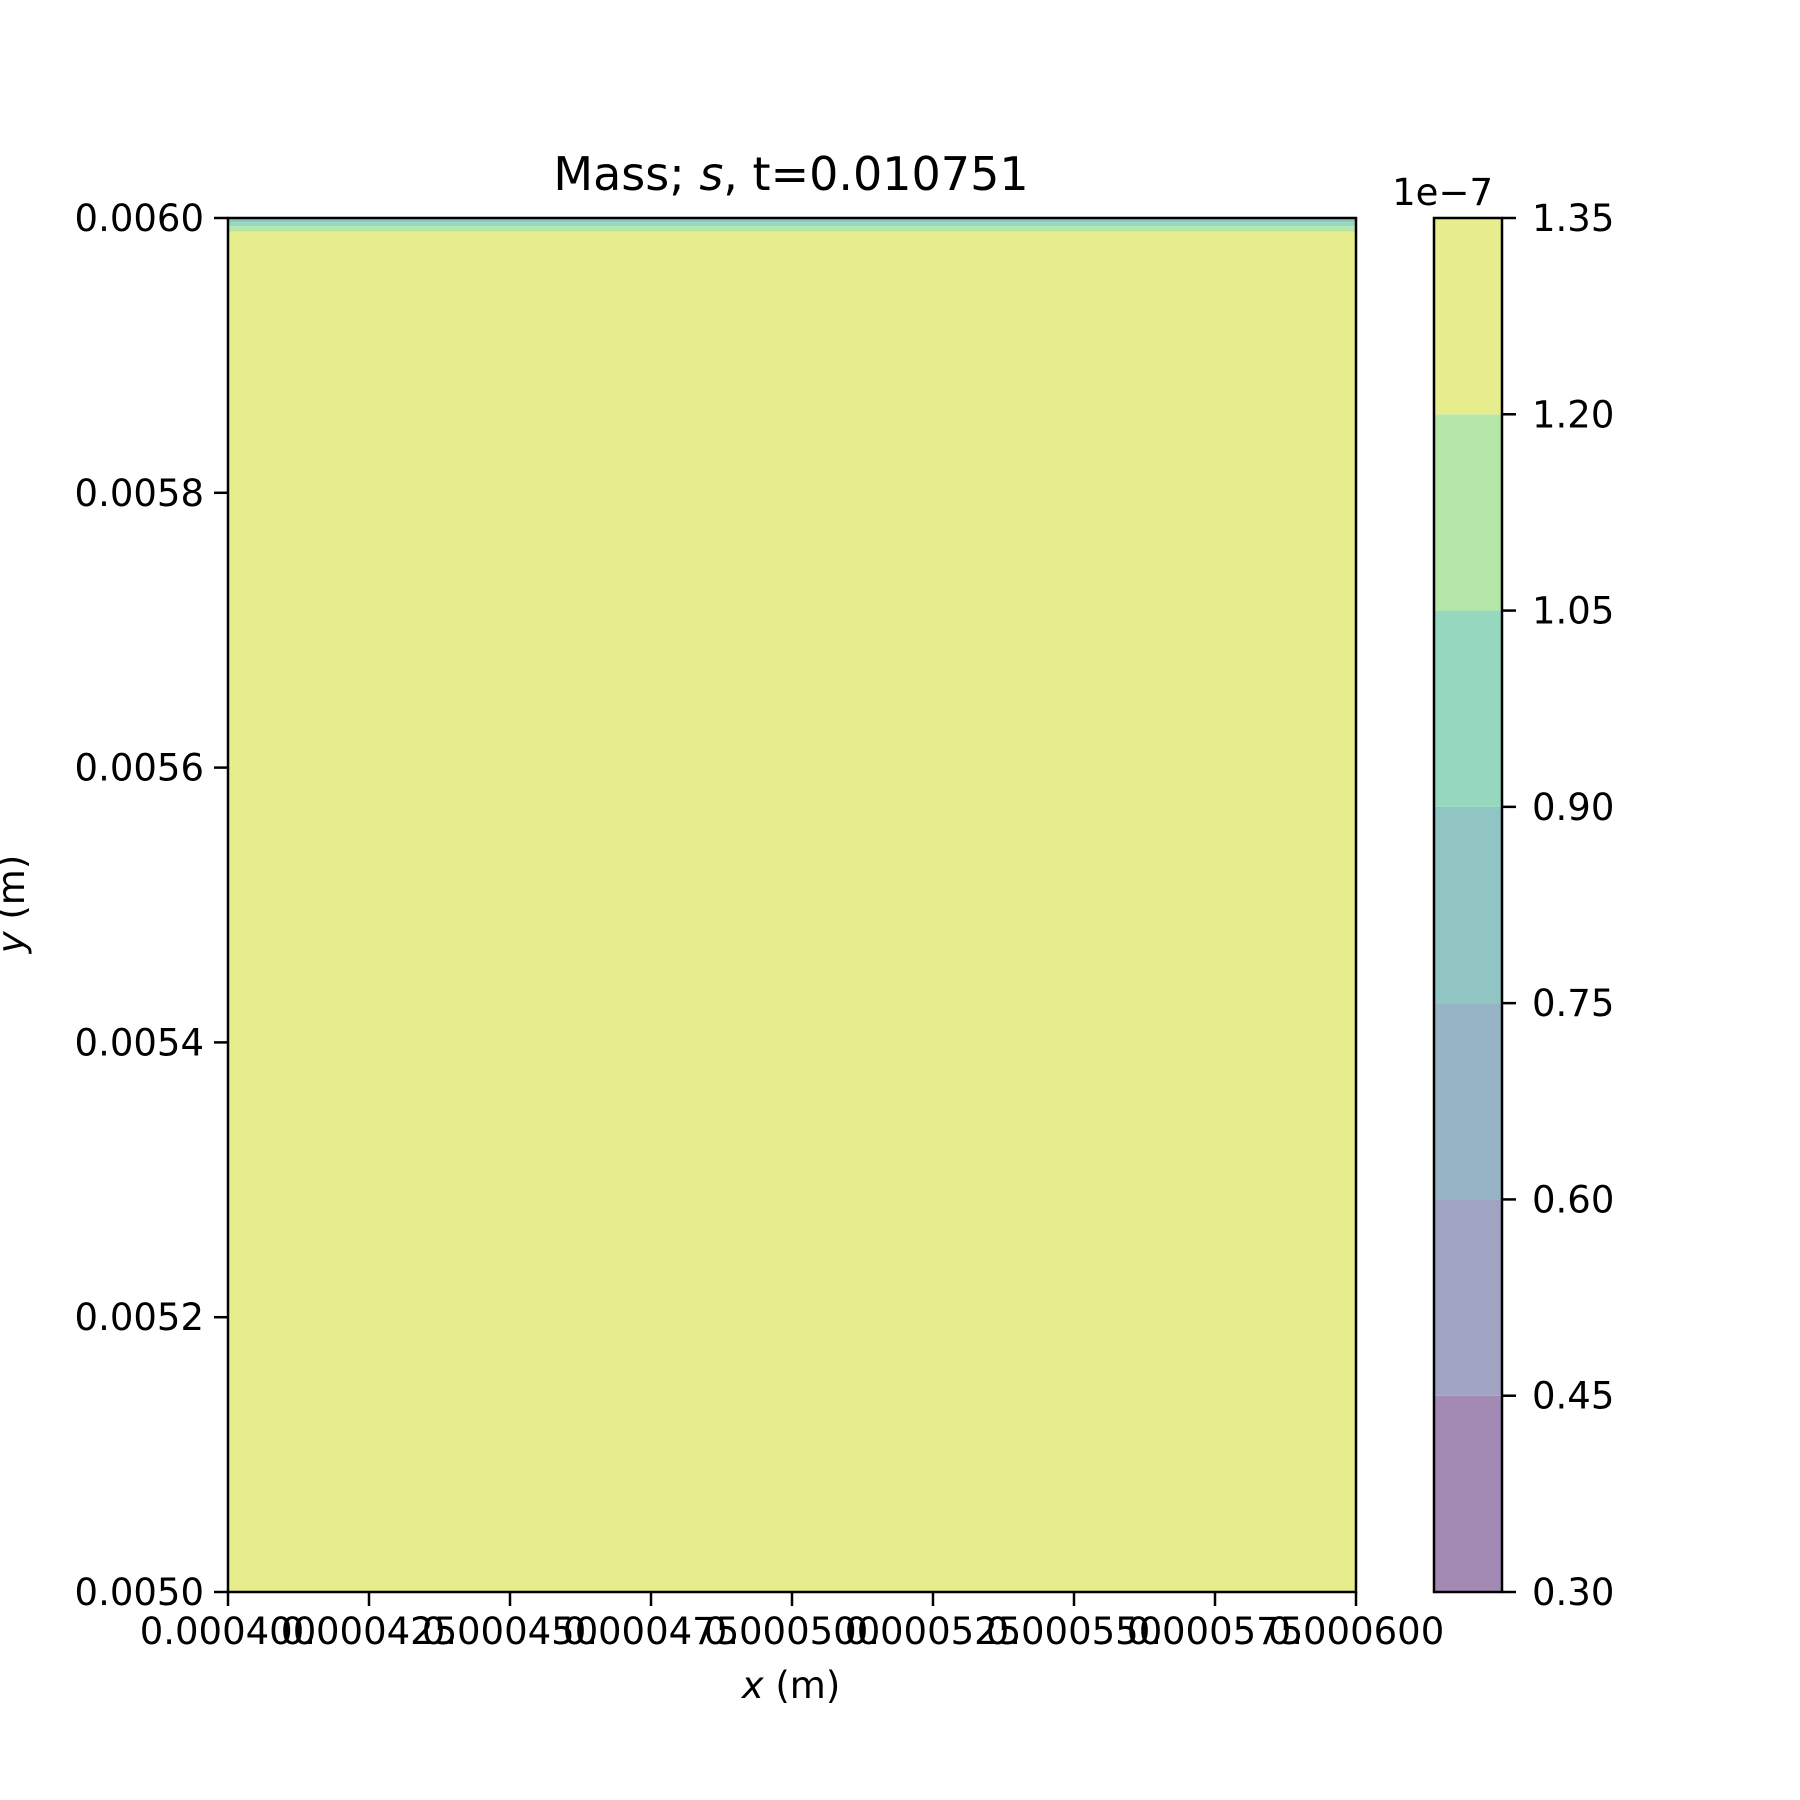 The height and width of the screenshot is (1800, 1800). Describe the element at coordinates (139, 1042) in the screenshot. I see `y-tick-label: 0.0054` at that location.